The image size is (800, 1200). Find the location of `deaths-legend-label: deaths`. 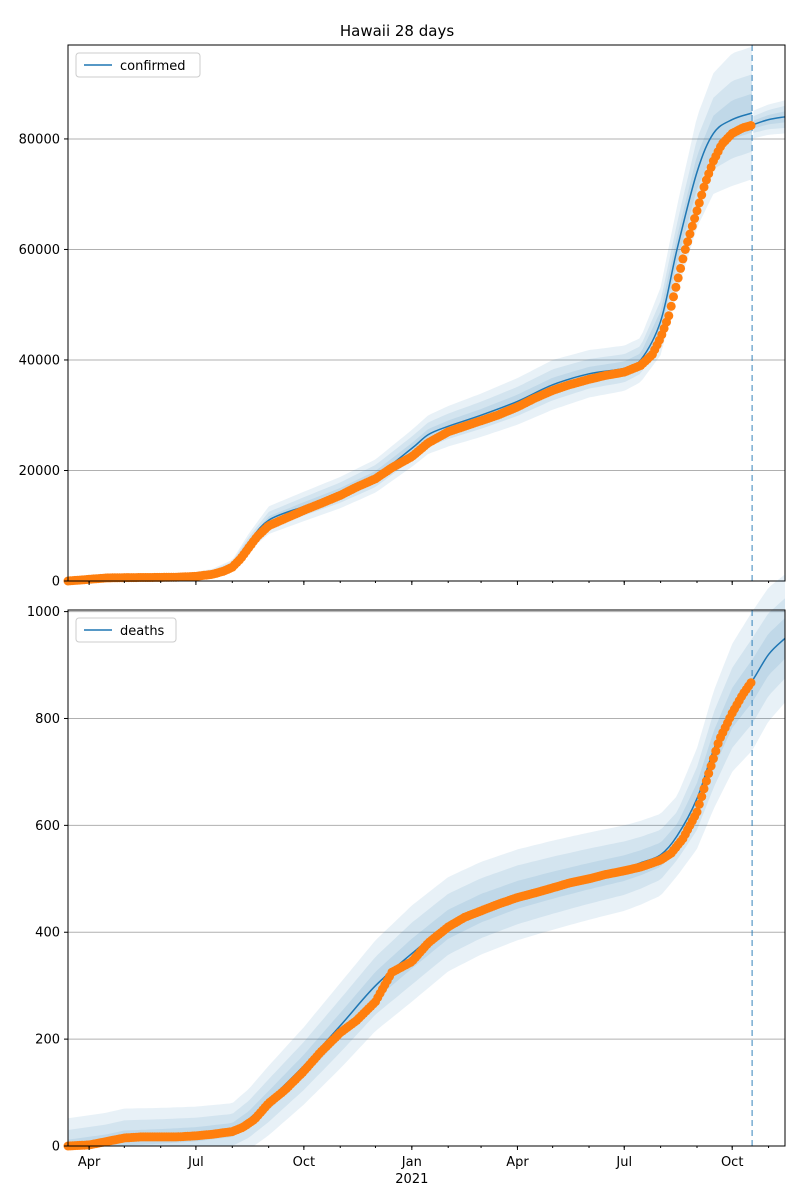

deaths-legend-label: deaths is located at coordinates (142, 631).